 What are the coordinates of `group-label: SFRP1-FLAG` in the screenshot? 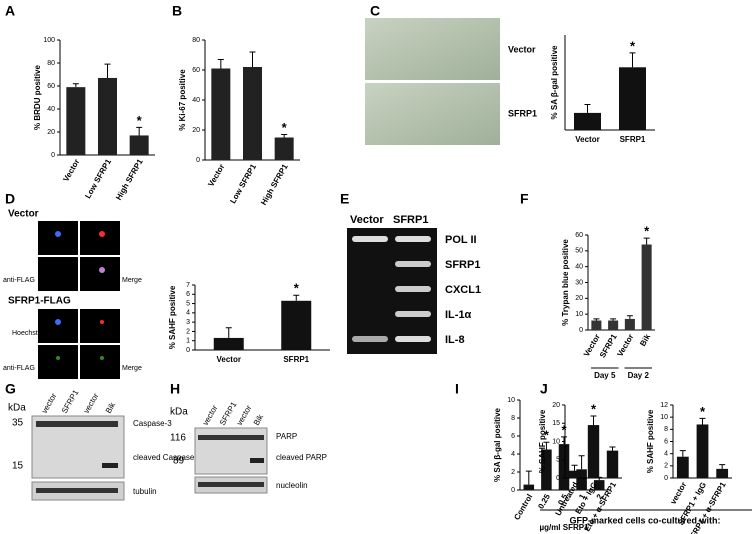 It's located at (39, 301).